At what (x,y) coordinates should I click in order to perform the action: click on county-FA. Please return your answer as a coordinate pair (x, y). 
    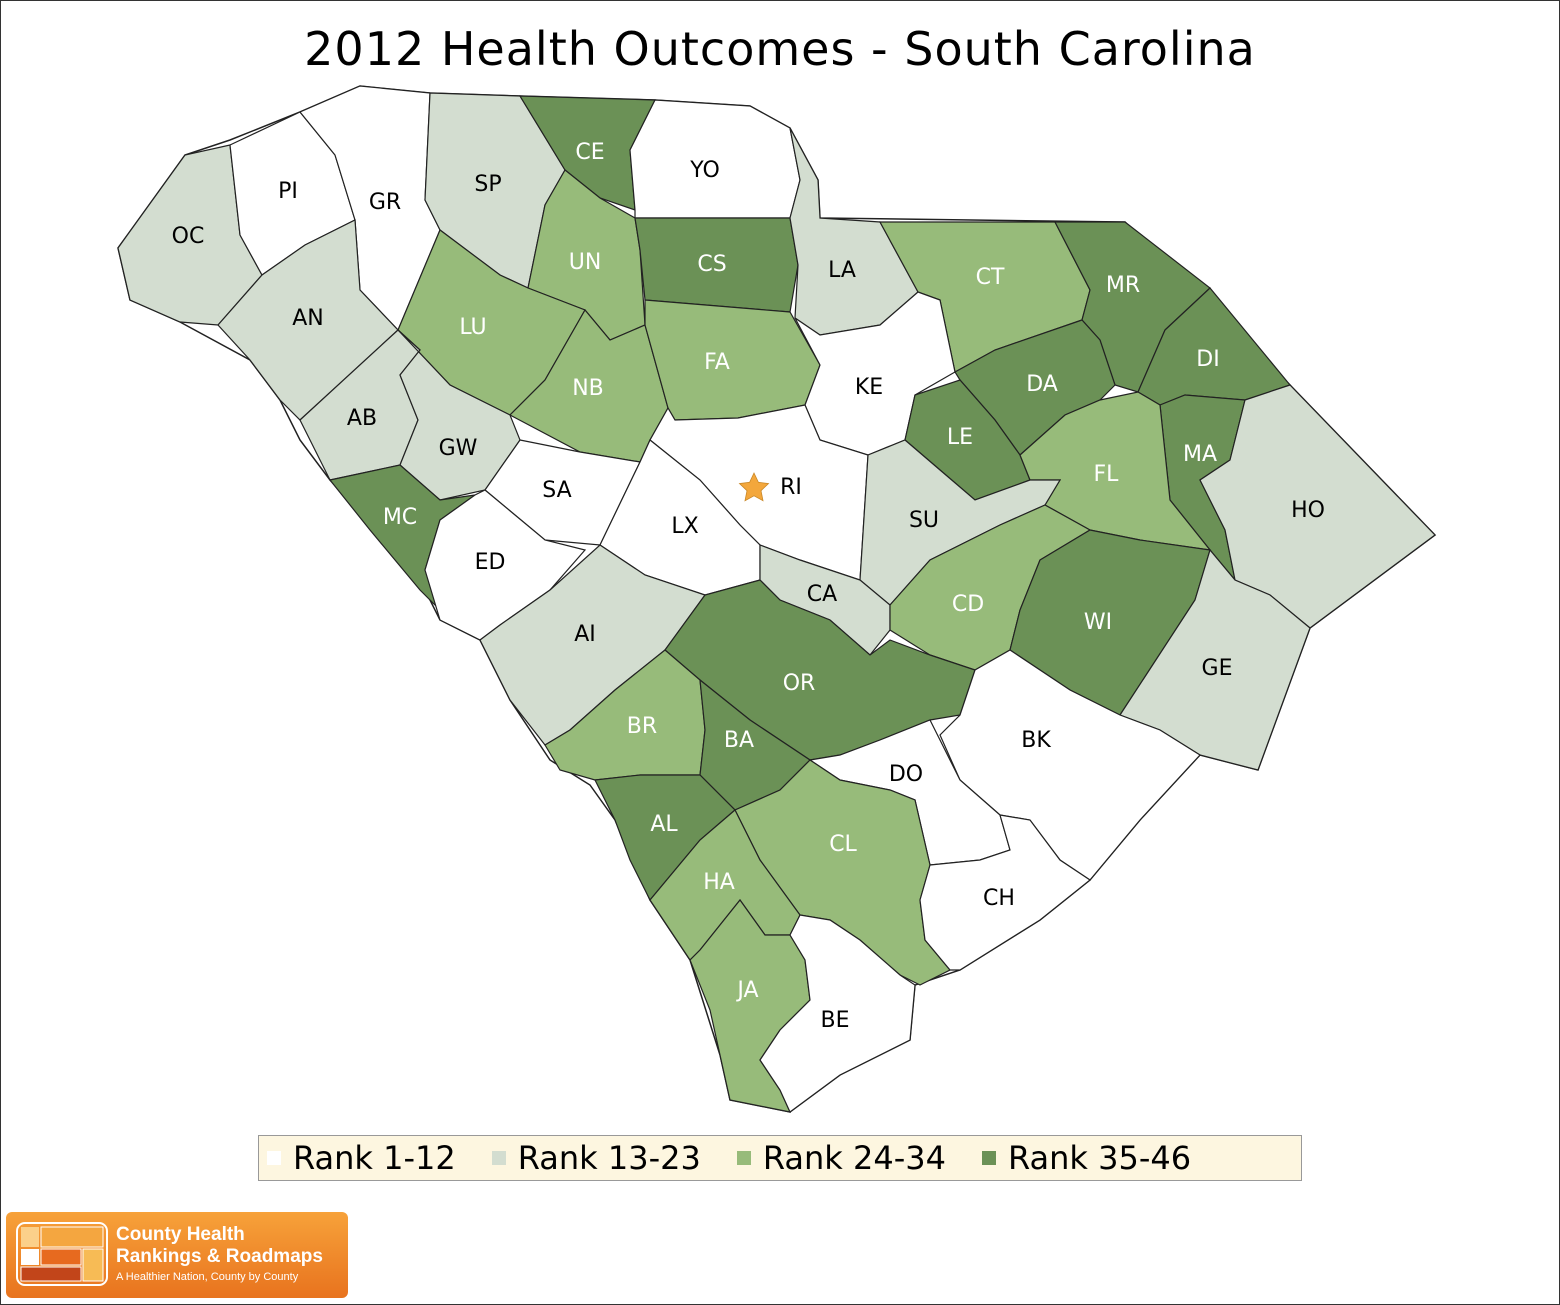
    Looking at the image, I should click on (732, 360).